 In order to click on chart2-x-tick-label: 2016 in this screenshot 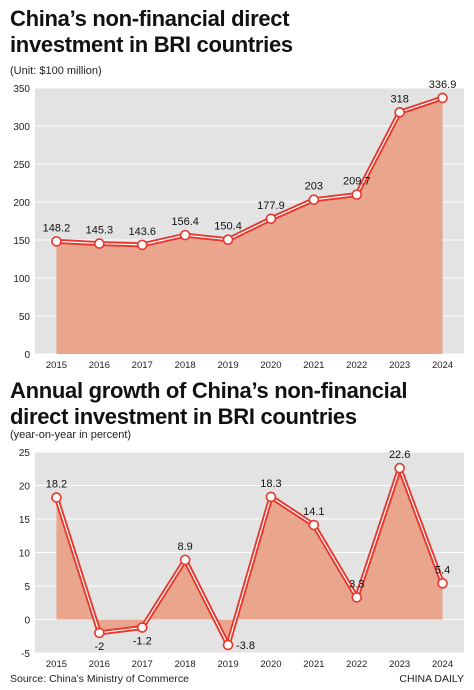, I will do `click(99, 664)`.